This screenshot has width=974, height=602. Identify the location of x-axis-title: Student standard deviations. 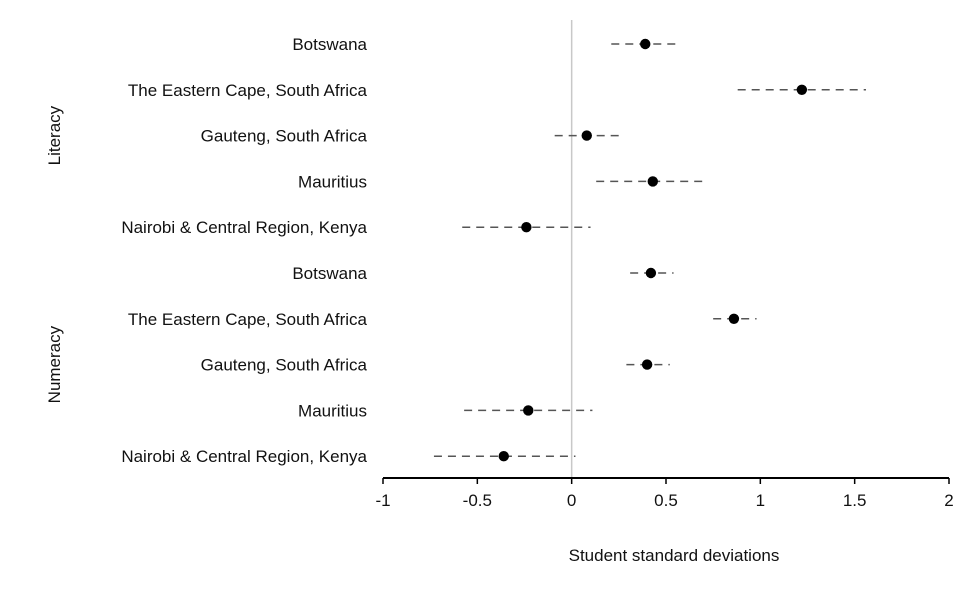
(674, 555).